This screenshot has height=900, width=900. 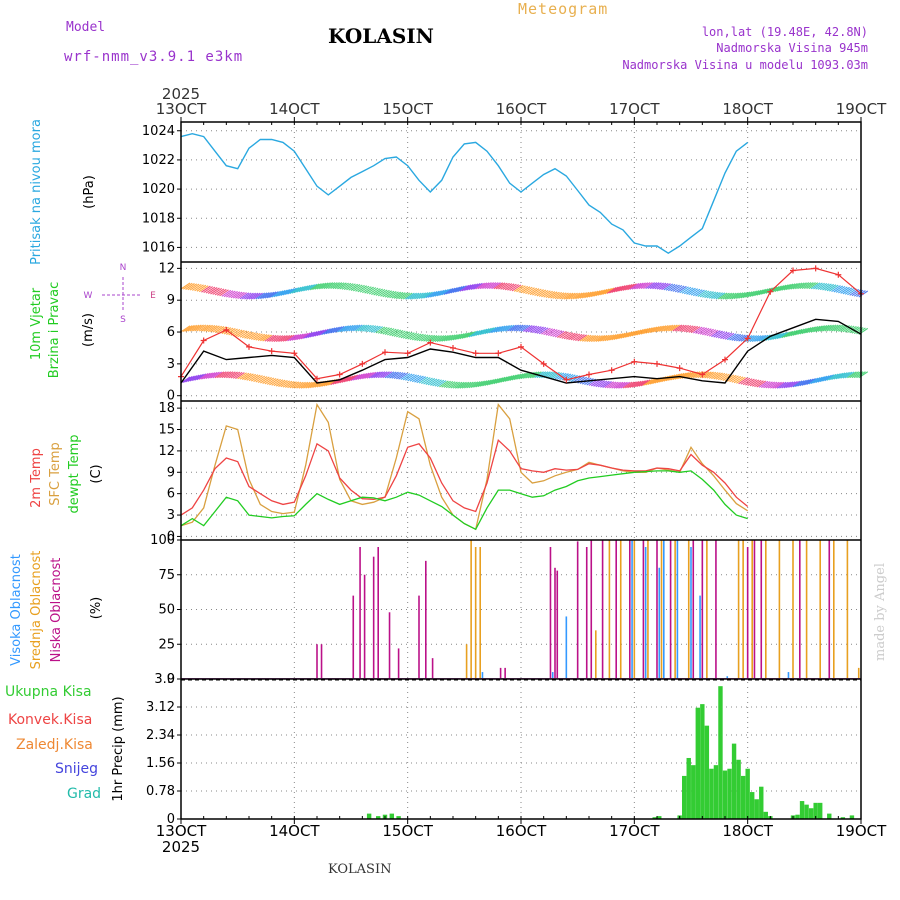 I want to click on x-tick-label-bottom: 18OCT, so click(x=747, y=831).